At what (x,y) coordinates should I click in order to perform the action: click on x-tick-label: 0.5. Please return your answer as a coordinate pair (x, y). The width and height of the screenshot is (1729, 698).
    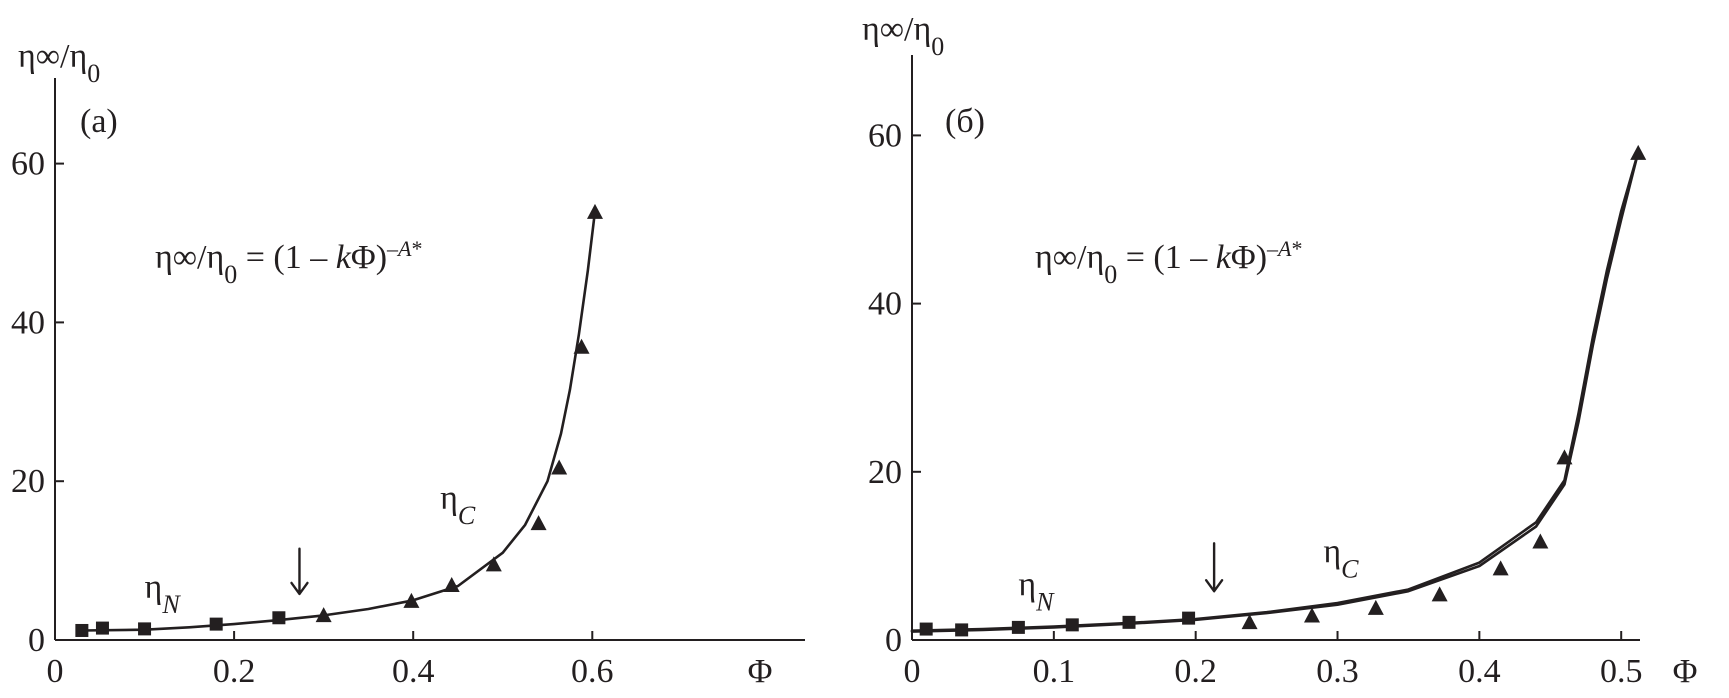
    Looking at the image, I should click on (1621, 671).